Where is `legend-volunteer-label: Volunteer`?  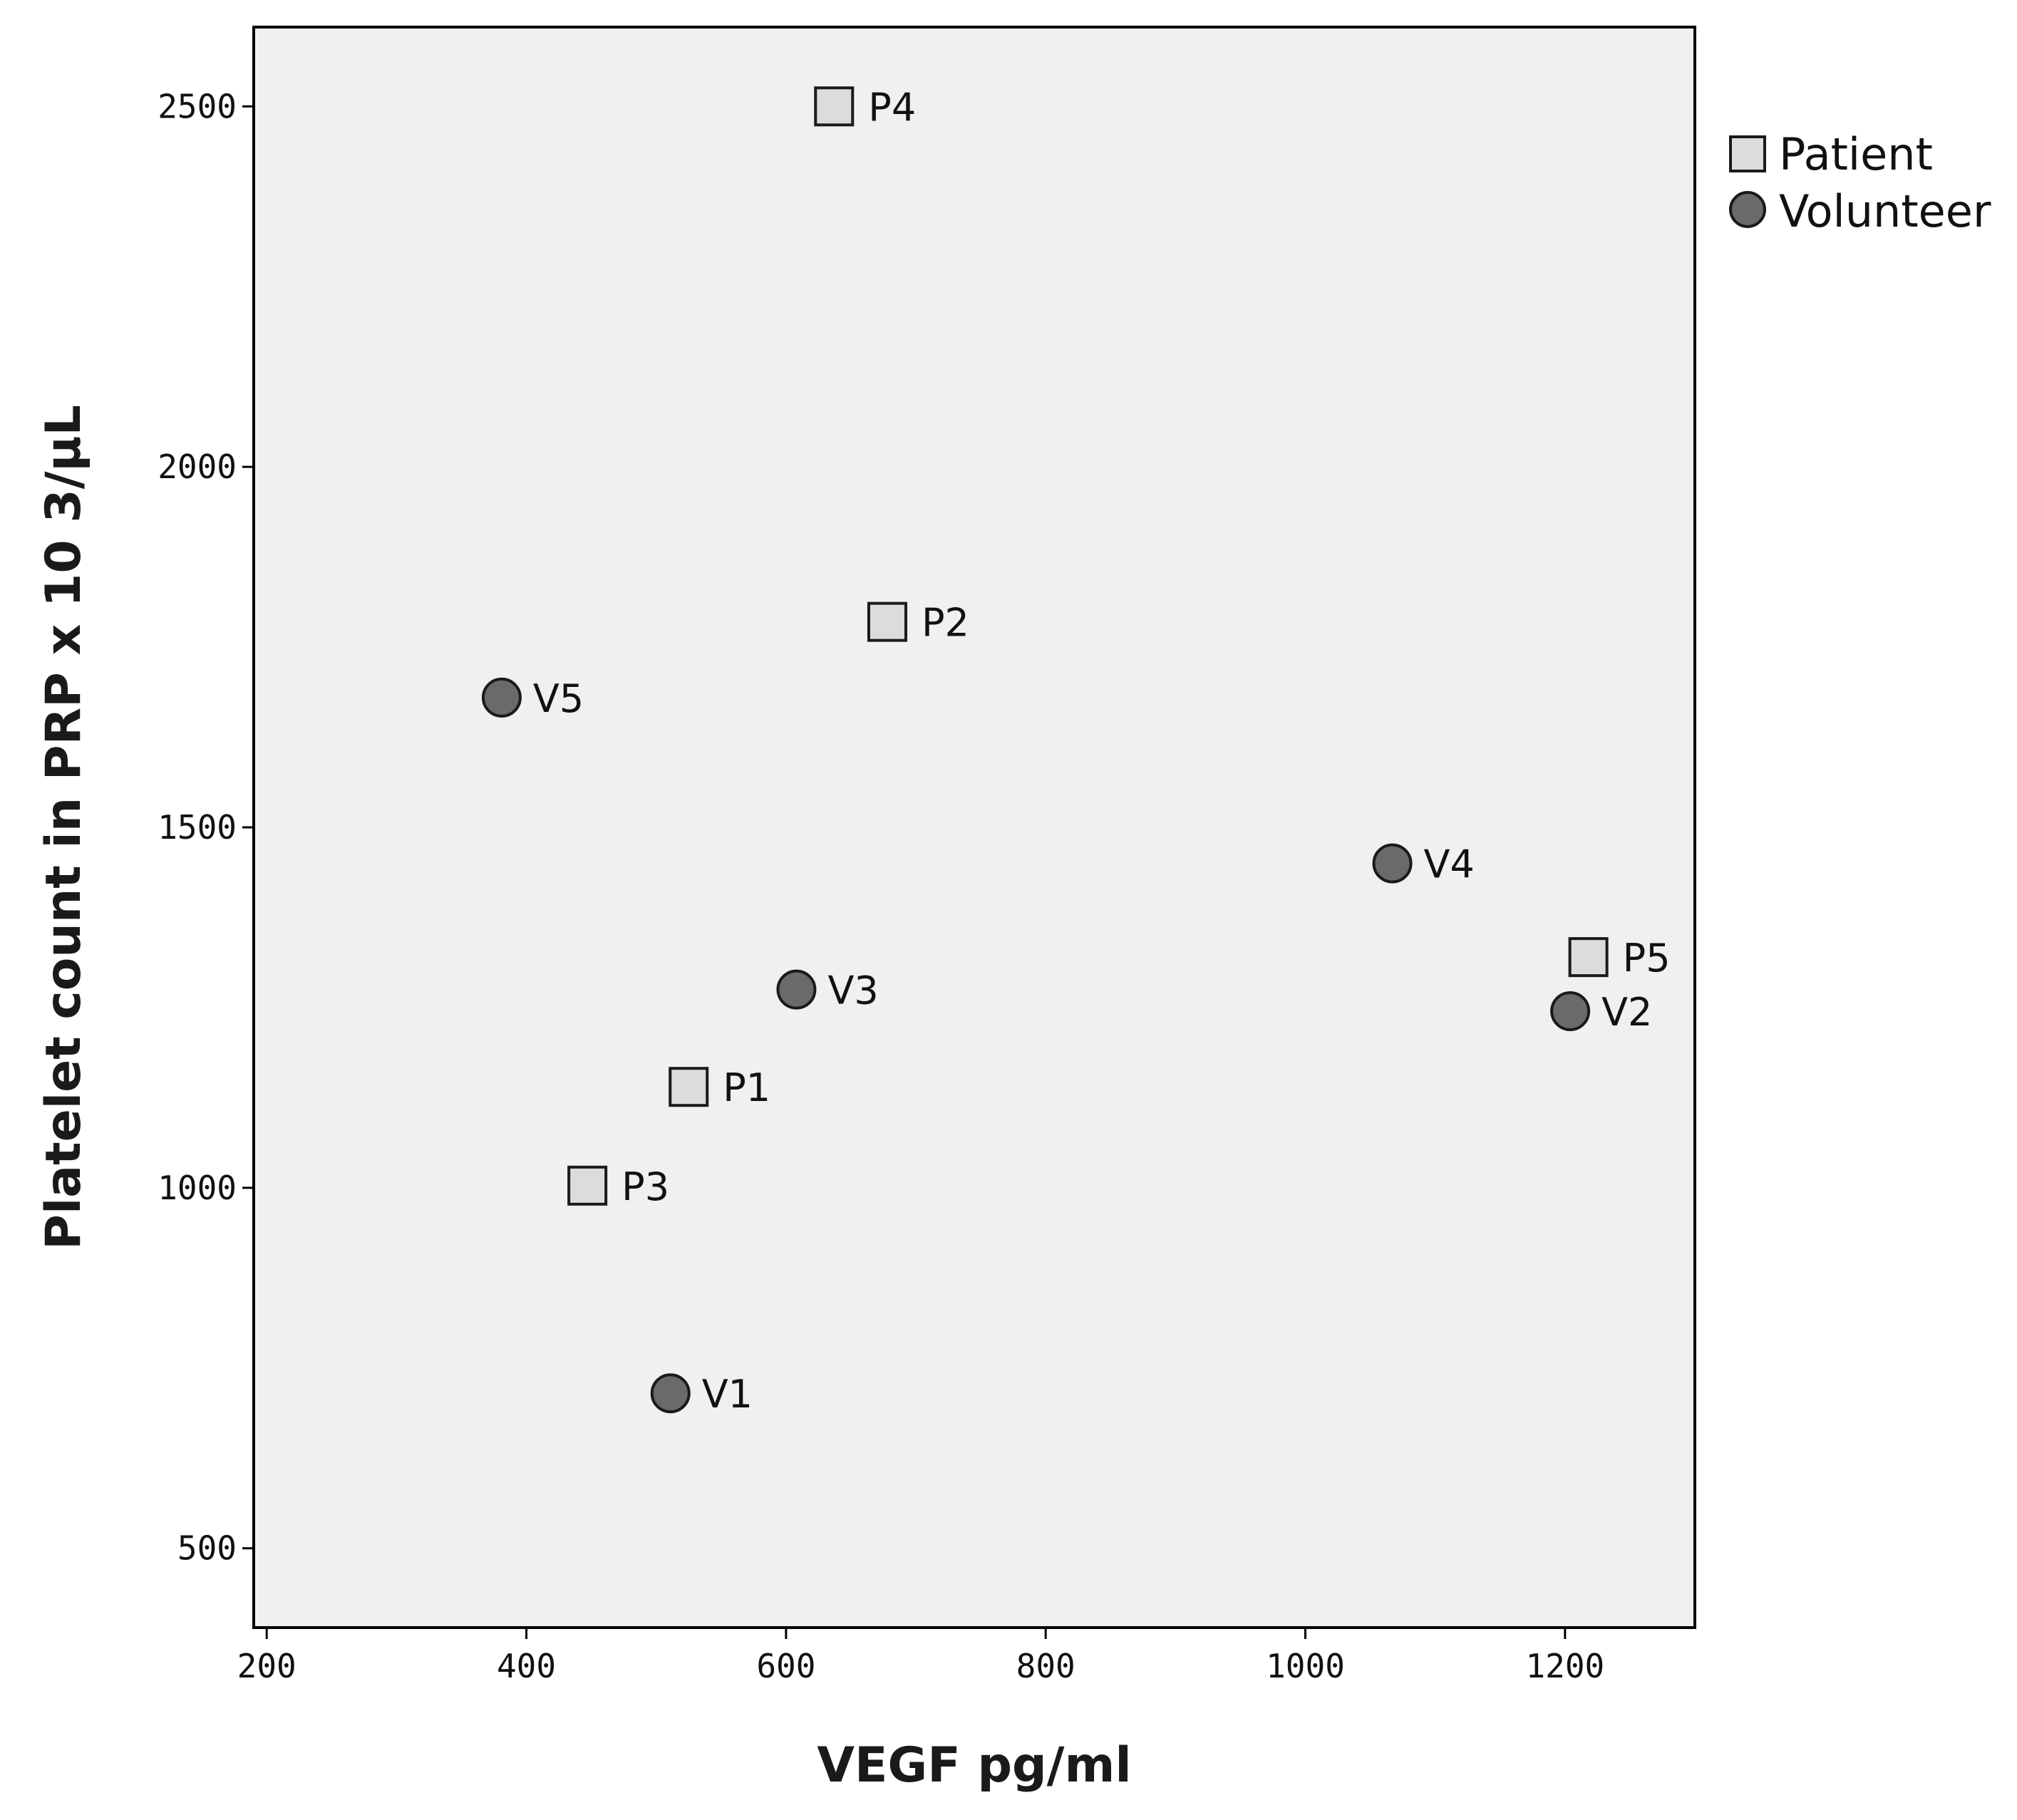
legend-volunteer-label: Volunteer is located at coordinates (1885, 211).